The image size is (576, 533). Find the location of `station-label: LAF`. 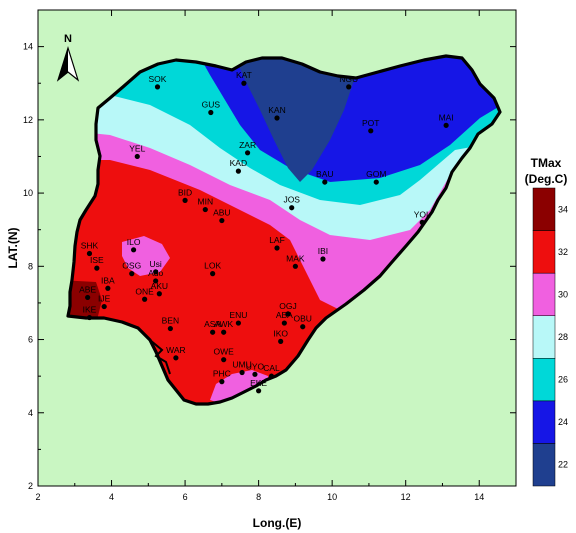

station-label: LAF is located at coordinates (277, 240).